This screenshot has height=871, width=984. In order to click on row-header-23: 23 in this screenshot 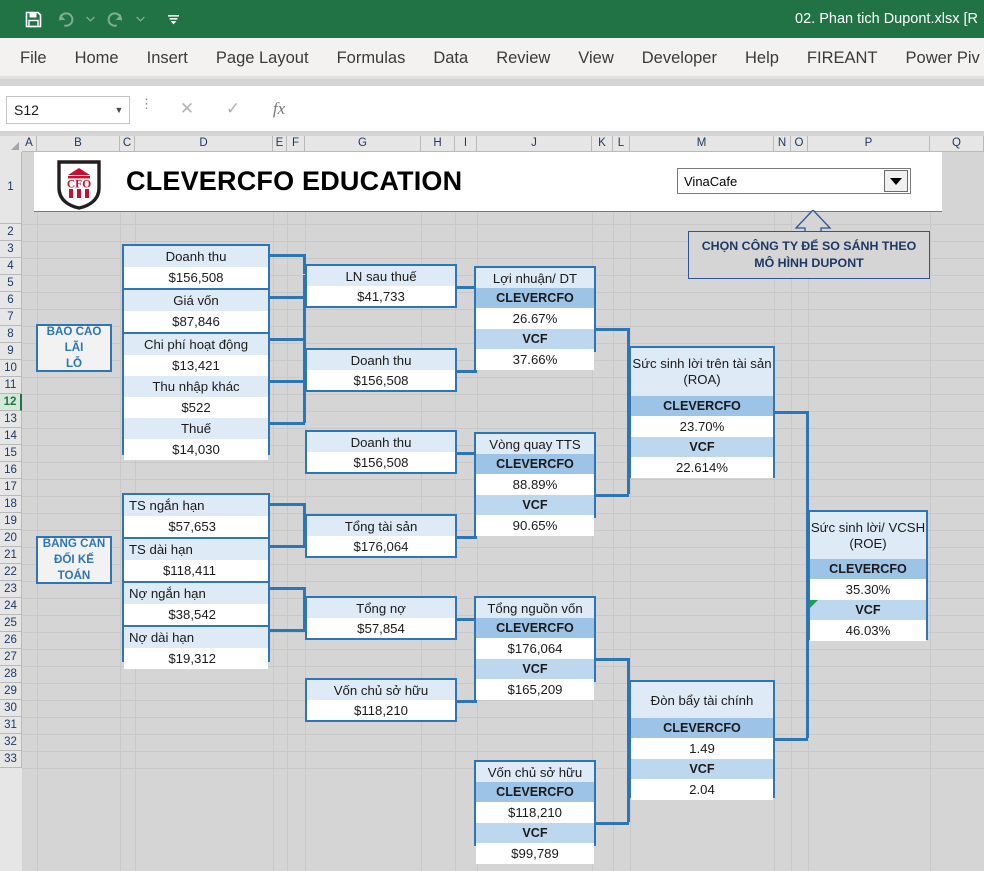, I will do `click(11, 589)`.